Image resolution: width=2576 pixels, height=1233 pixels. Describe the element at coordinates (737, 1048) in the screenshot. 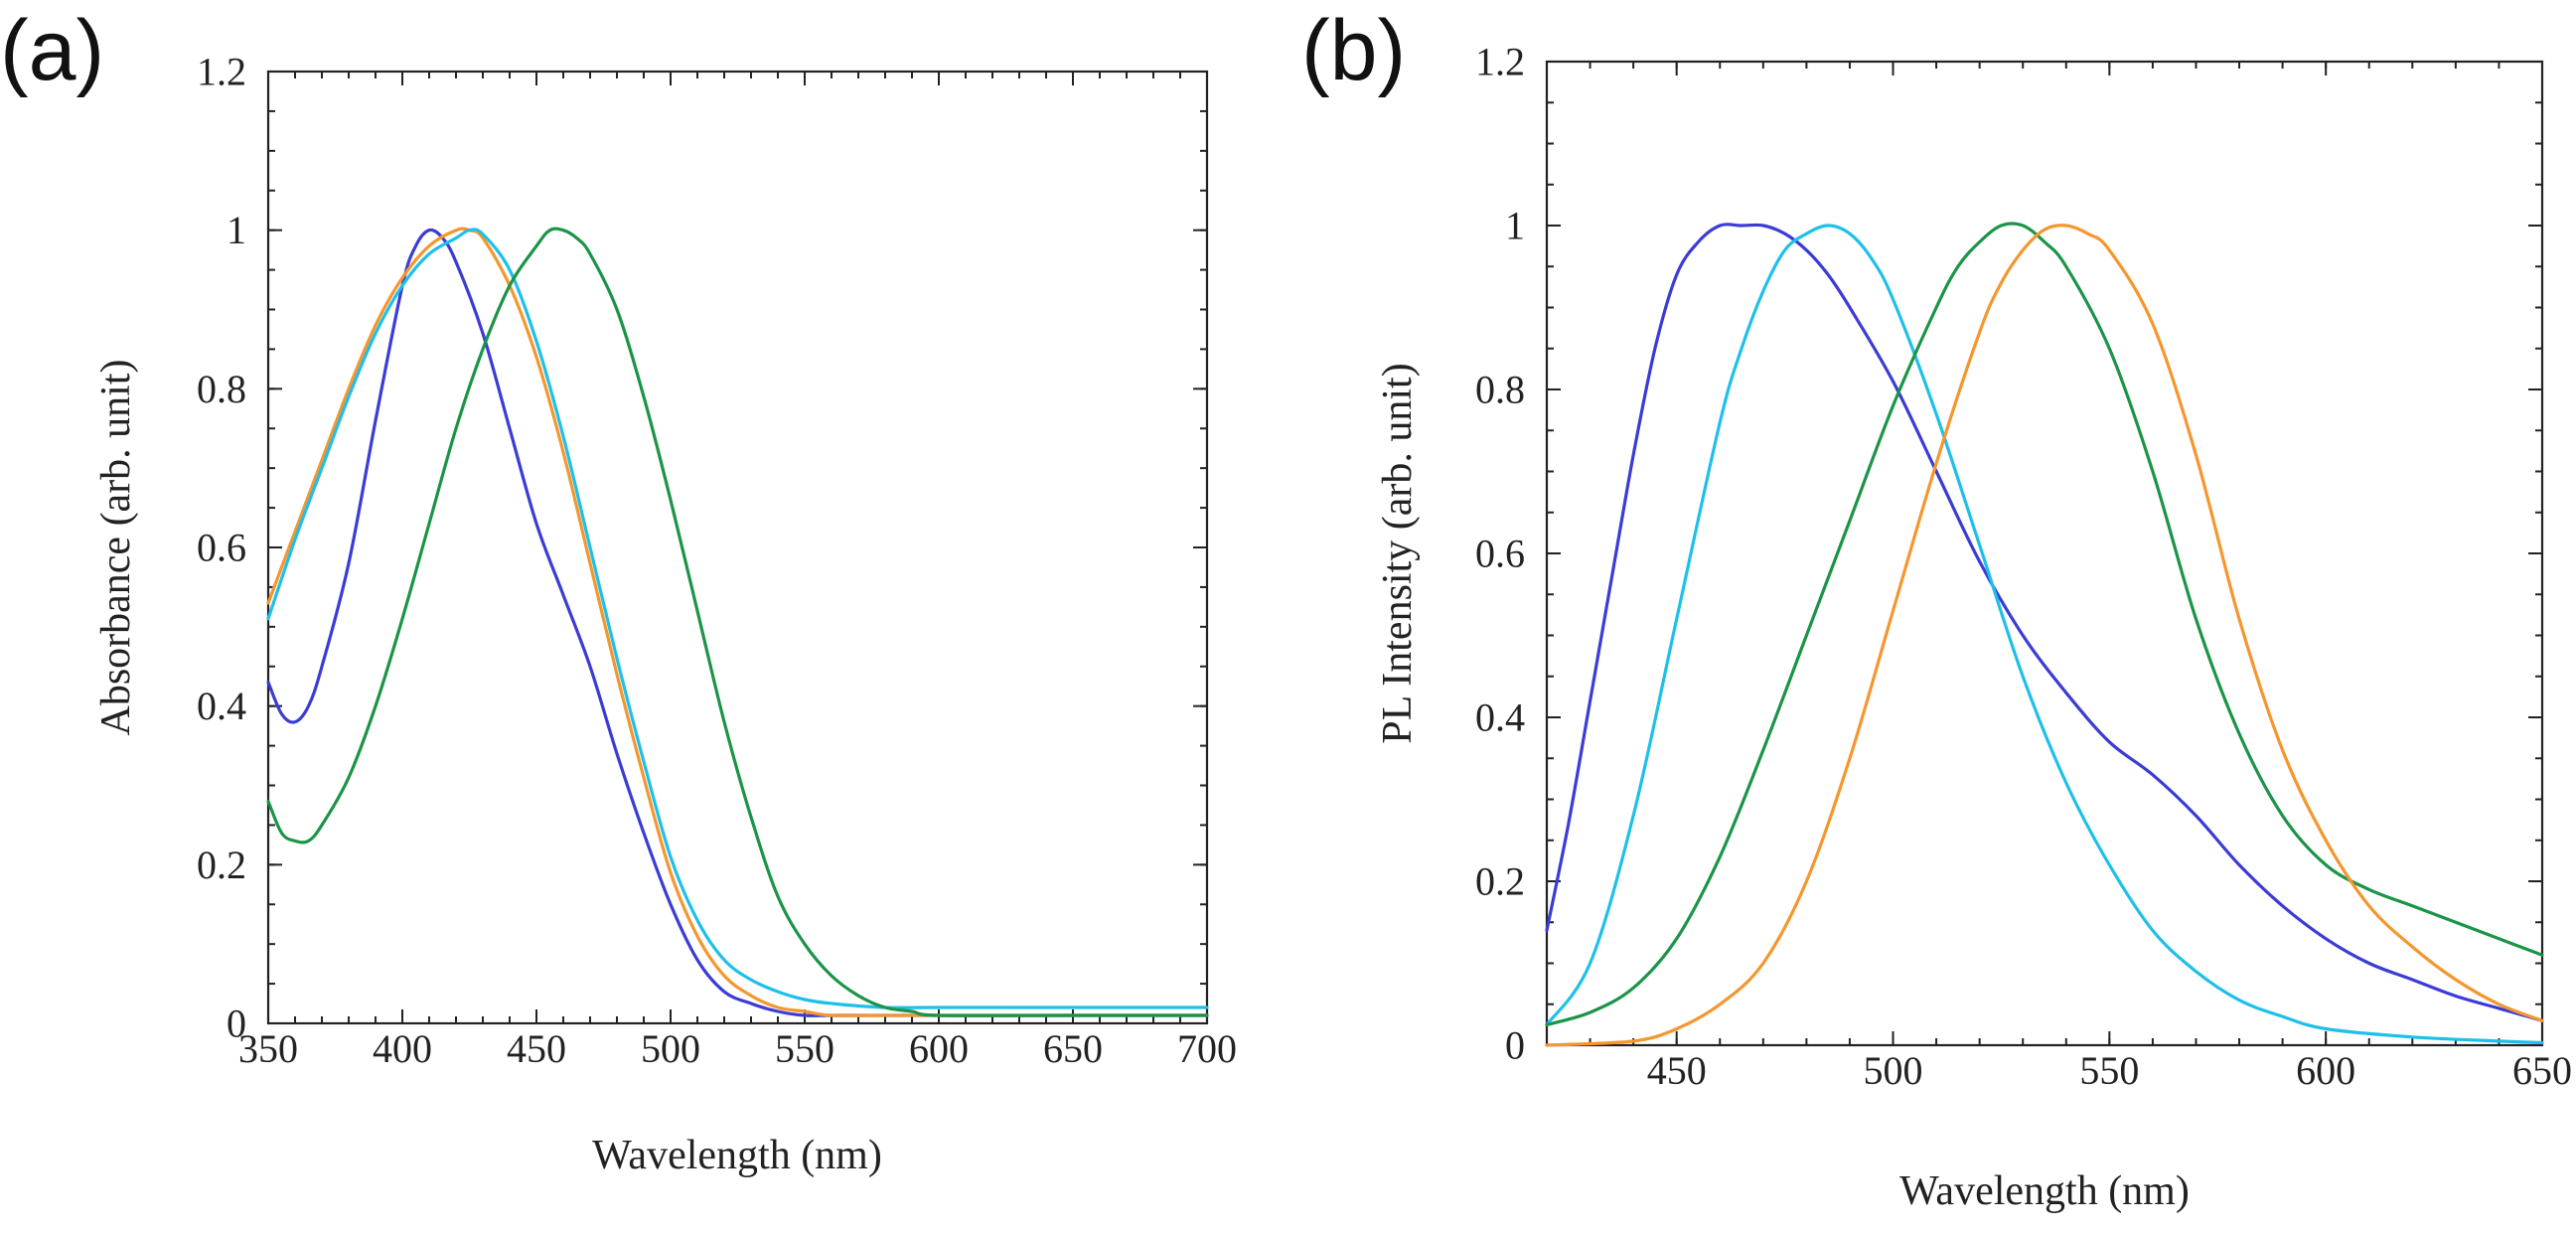

I see `panel-a-x-tick-labels: 350 400 450 500 550 600 650 700` at that location.